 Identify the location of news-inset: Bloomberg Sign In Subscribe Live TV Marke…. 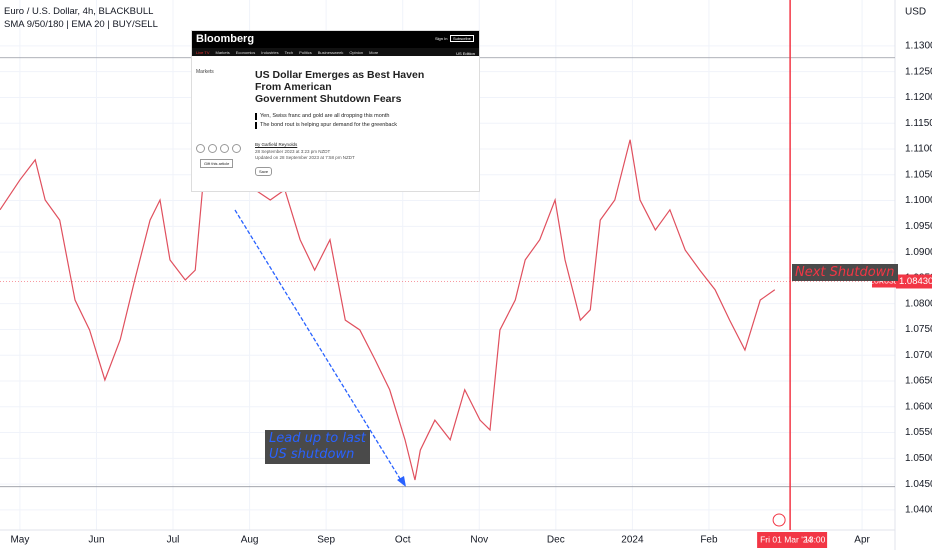
(335, 111).